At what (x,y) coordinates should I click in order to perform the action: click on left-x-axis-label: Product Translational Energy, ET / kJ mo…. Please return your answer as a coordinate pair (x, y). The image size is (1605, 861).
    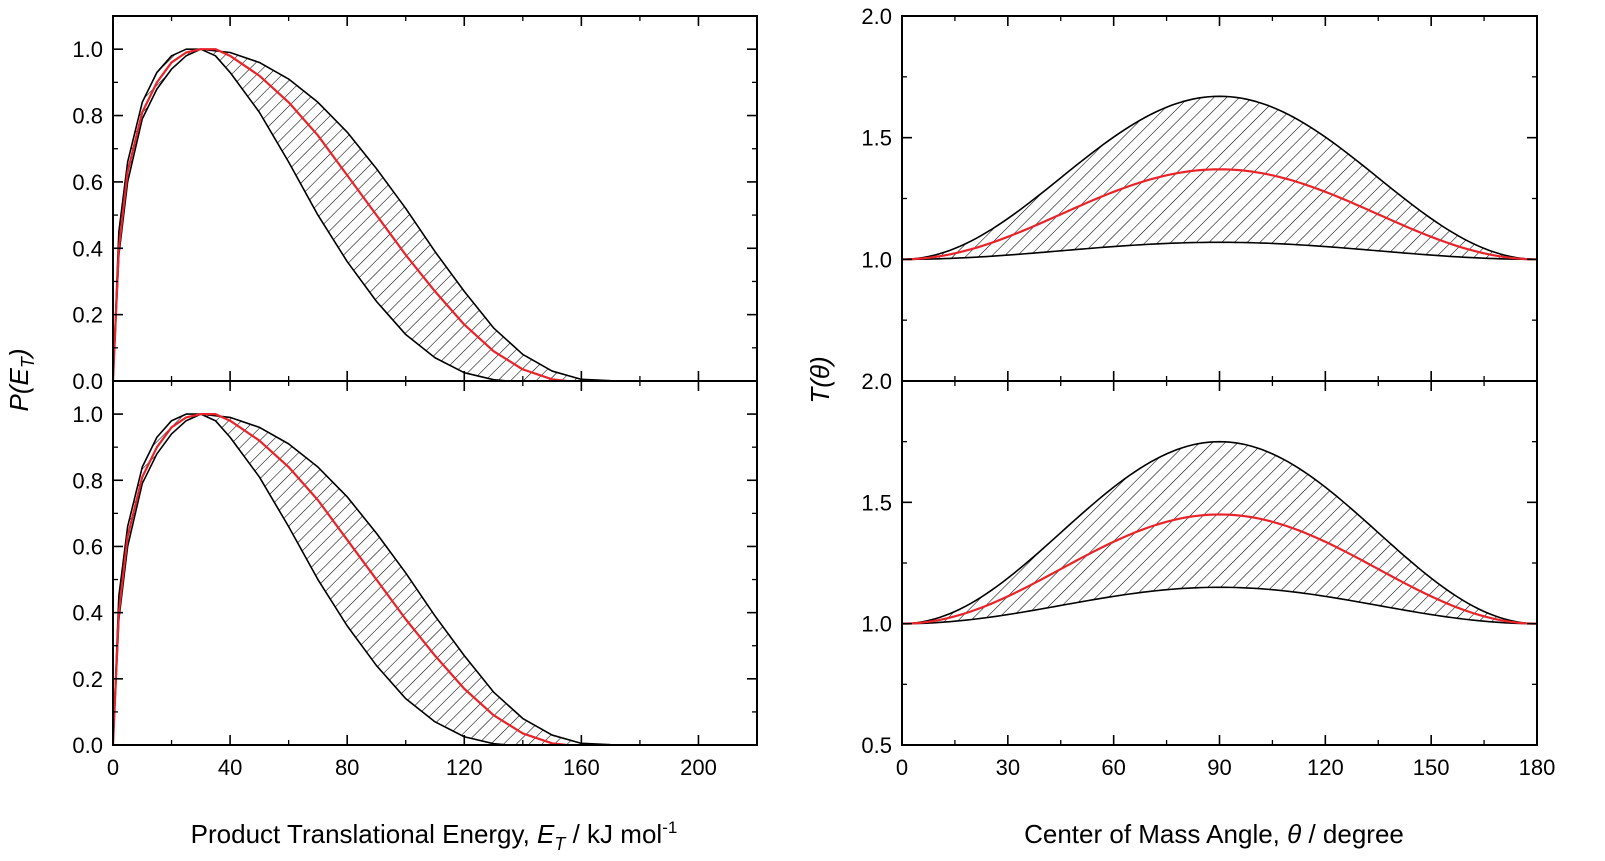
    Looking at the image, I should click on (434, 836).